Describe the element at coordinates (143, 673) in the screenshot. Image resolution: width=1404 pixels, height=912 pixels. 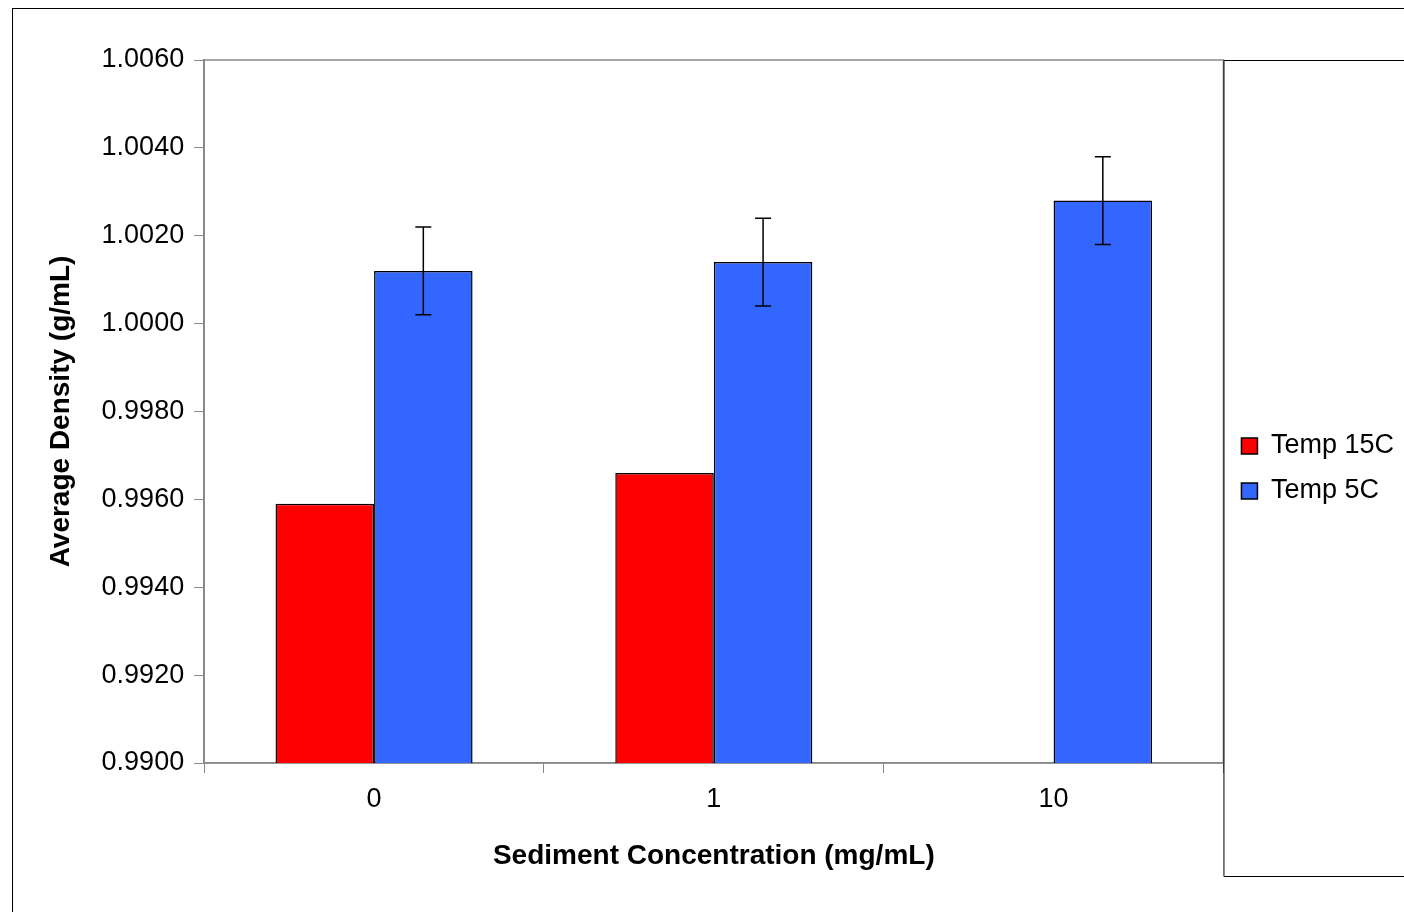
I see `y-tick-label: 0.9920` at that location.